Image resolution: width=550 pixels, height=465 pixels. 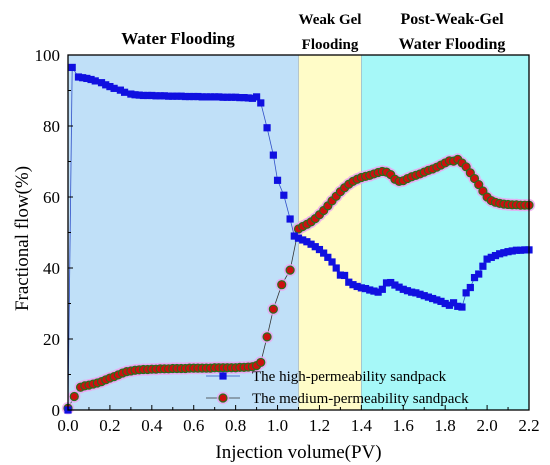 What do you see at coordinates (152, 425) in the screenshot?
I see `x-tick-label-2: 0.4` at bounding box center [152, 425].